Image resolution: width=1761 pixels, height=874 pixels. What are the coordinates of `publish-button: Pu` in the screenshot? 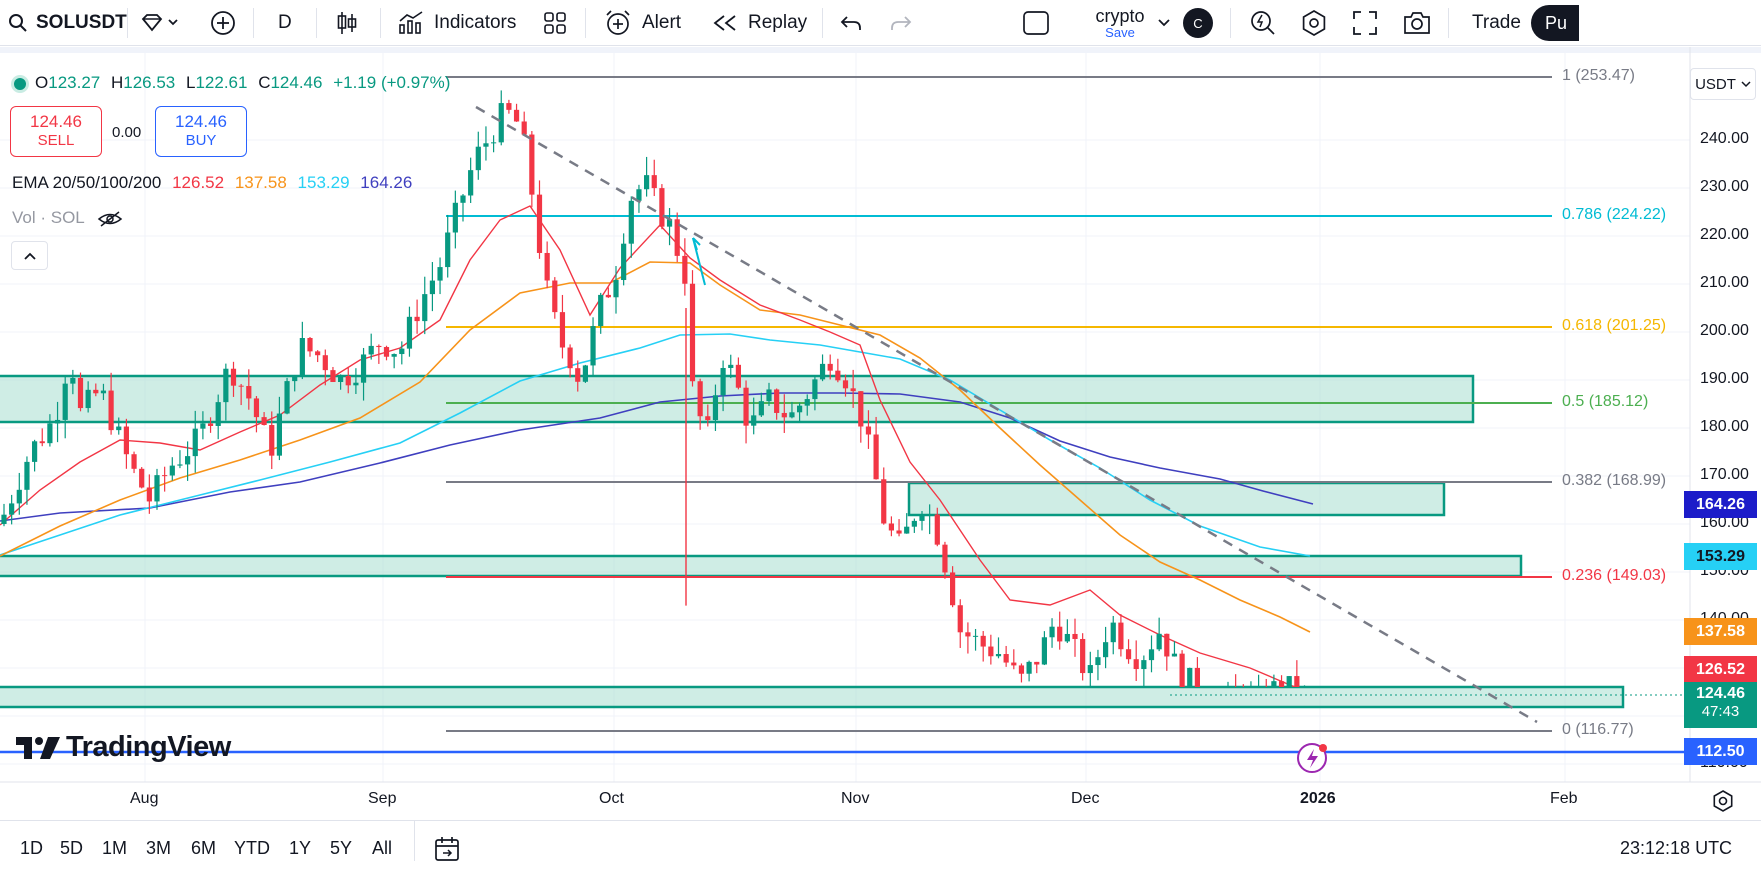 It's located at (1555, 23).